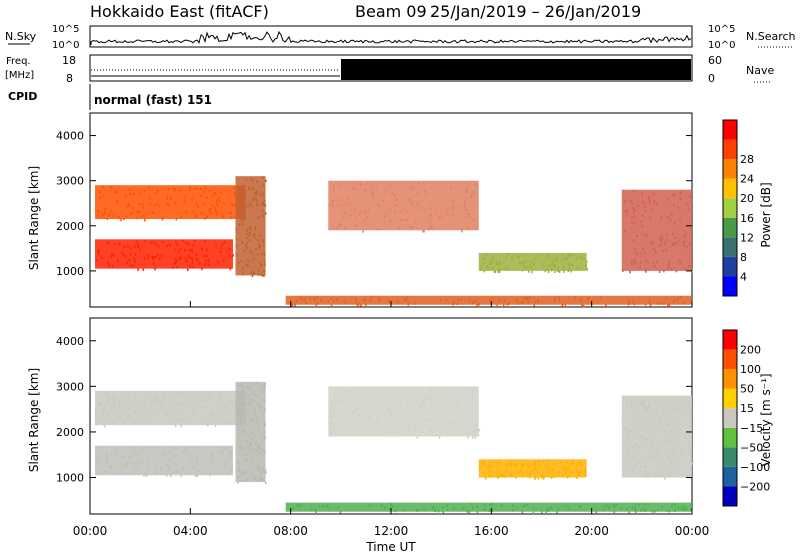  What do you see at coordinates (70, 226) in the screenshot?
I see `y-tick-label-1: 2000` at bounding box center [70, 226].